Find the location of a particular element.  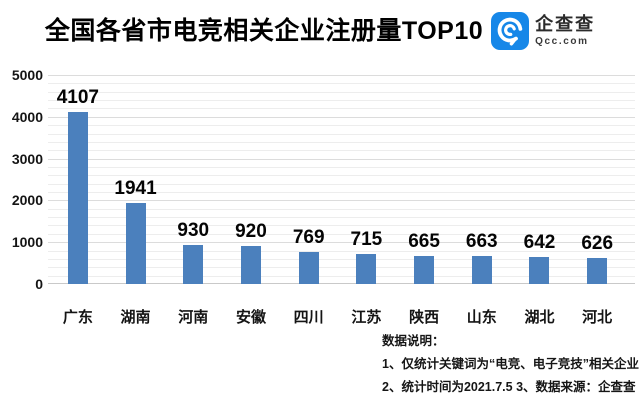

y-tick-label: 1000 is located at coordinates (27, 242).